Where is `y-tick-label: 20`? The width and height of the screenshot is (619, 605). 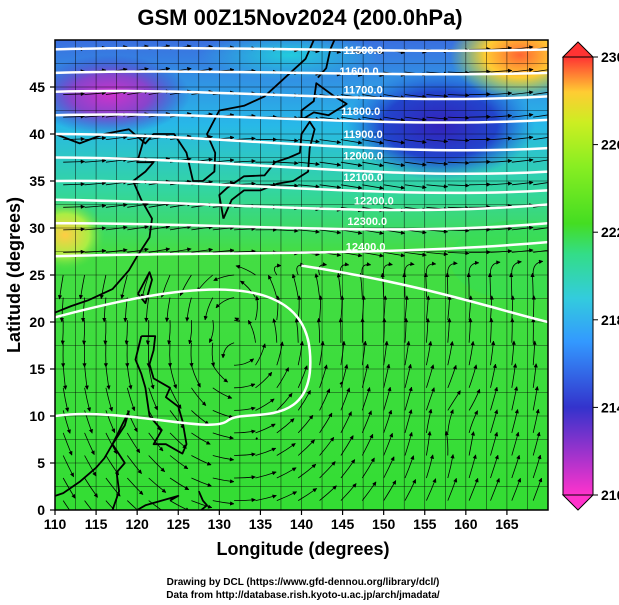
y-tick-label: 20 is located at coordinates (37, 322).